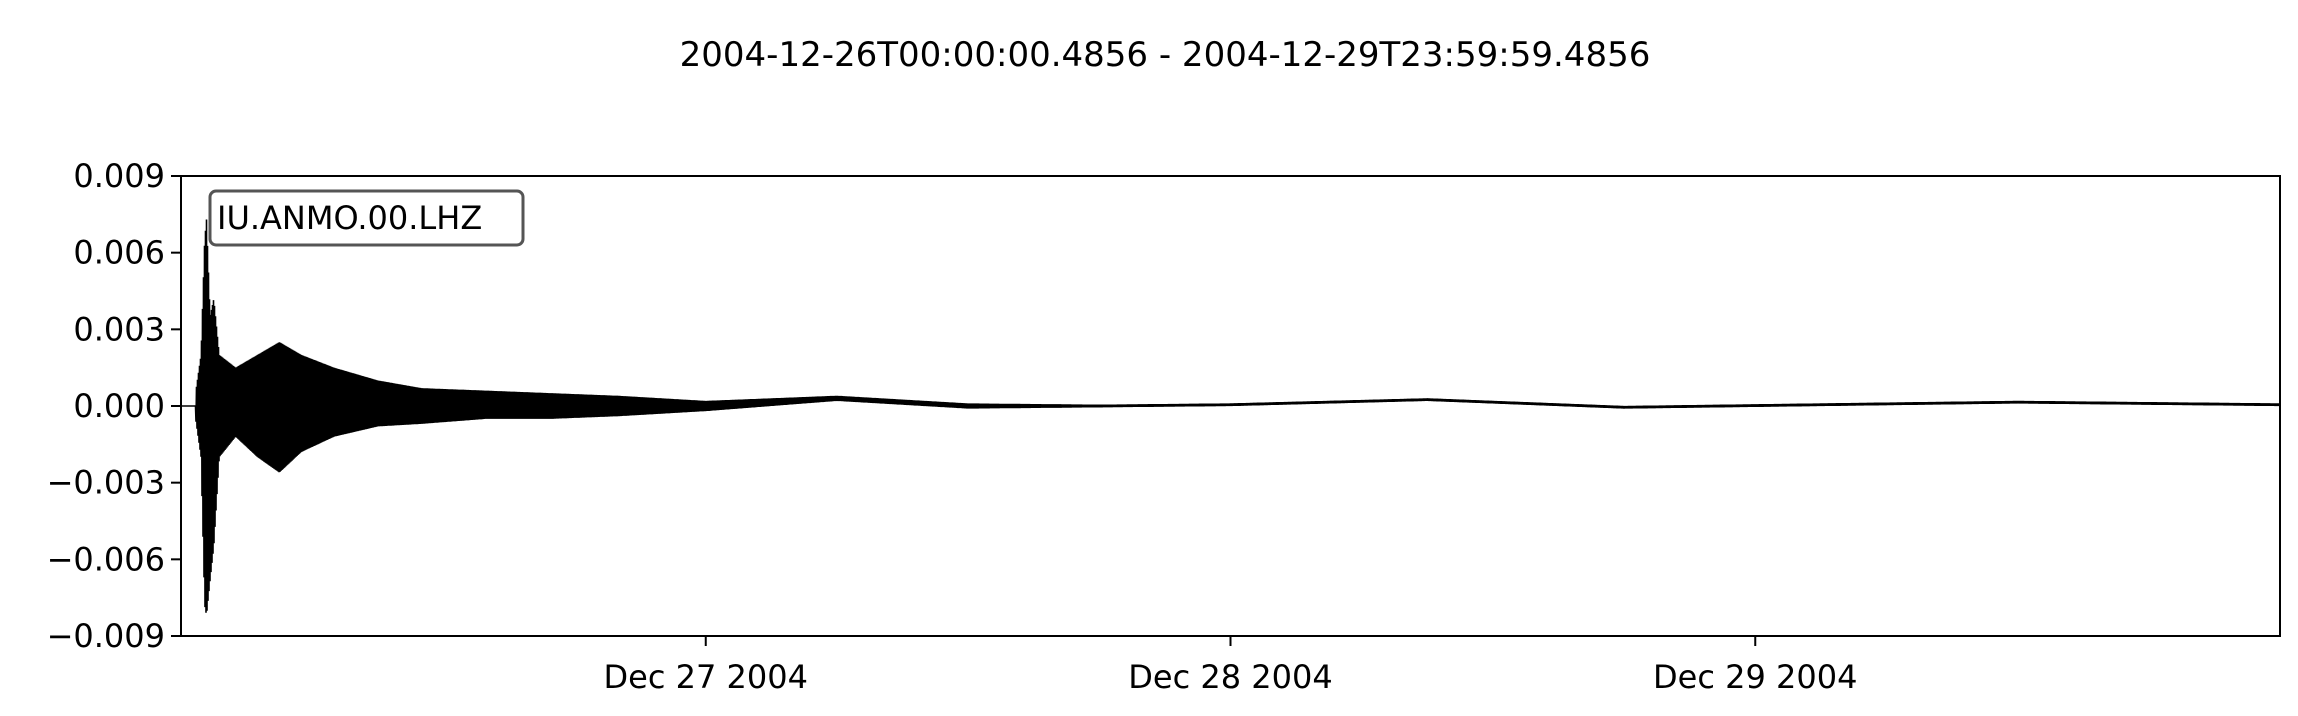  I want to click on y-tick-label: 0.006, so click(119, 253).